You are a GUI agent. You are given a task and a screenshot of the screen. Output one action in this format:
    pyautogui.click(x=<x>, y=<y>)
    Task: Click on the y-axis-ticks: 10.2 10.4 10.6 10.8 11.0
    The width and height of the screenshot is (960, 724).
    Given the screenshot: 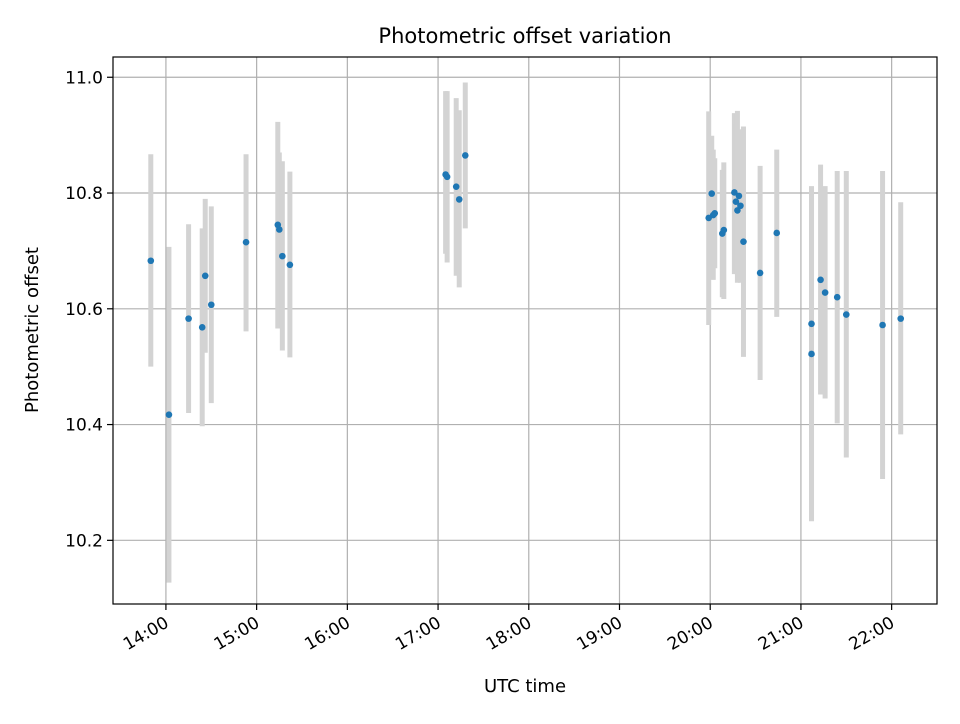 What is the action you would take?
    pyautogui.click(x=89, y=309)
    